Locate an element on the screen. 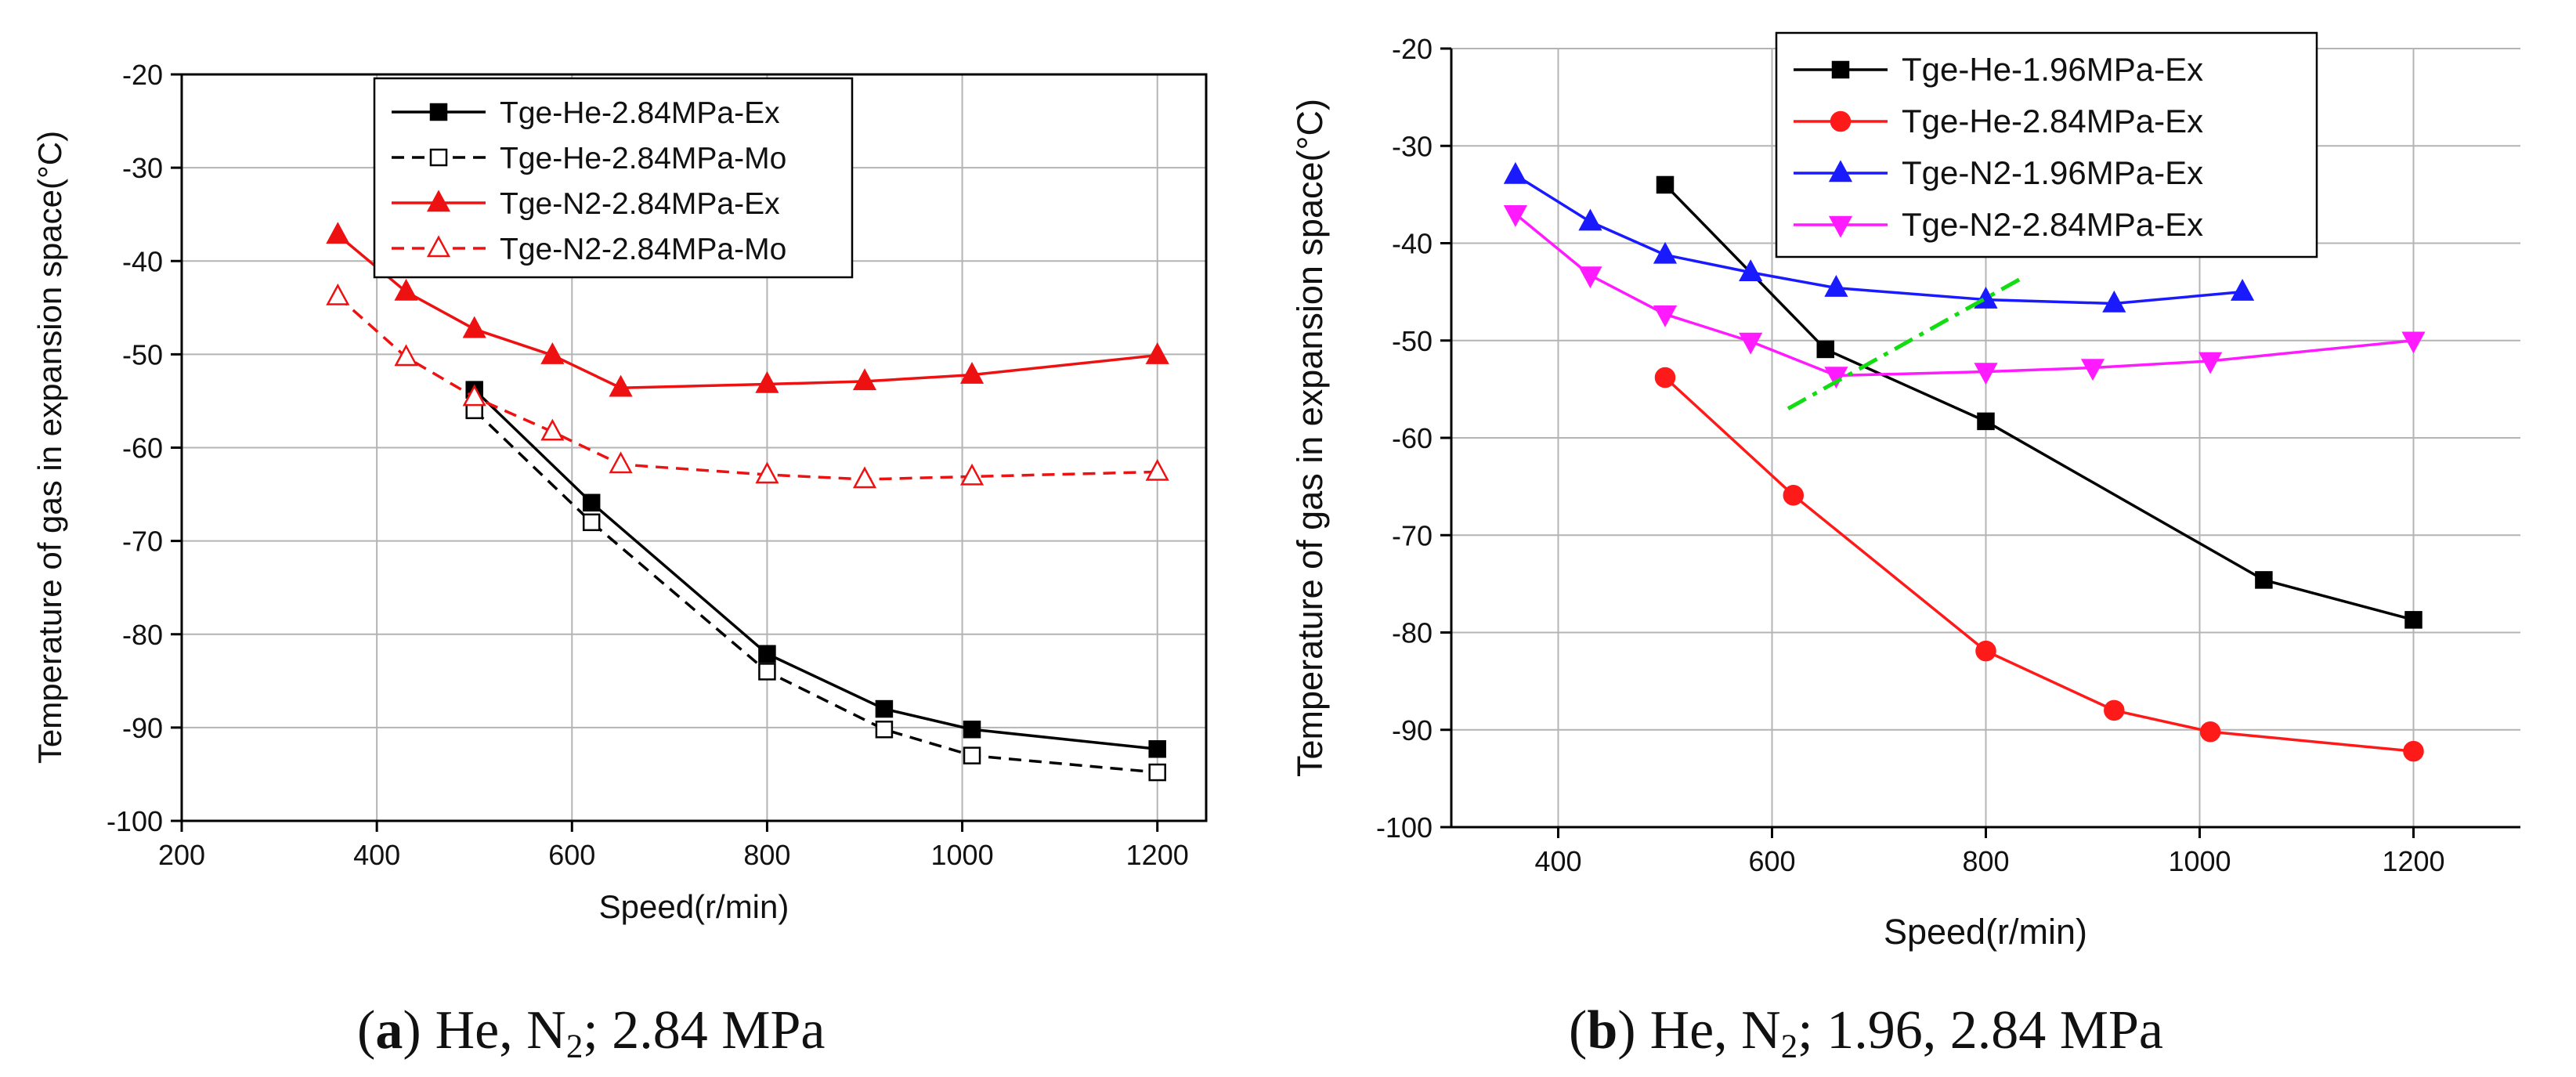 Image resolution: width=2576 pixels, height=1077 pixels. x-tick-label: 200 is located at coordinates (181, 855).